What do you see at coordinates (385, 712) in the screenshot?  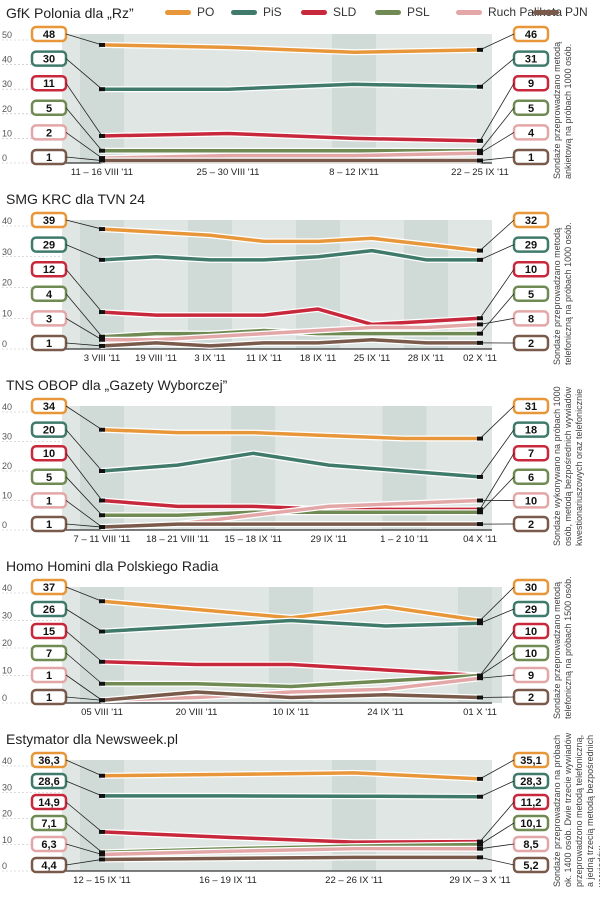 I see `x-tick-label: 24 IX '11` at bounding box center [385, 712].